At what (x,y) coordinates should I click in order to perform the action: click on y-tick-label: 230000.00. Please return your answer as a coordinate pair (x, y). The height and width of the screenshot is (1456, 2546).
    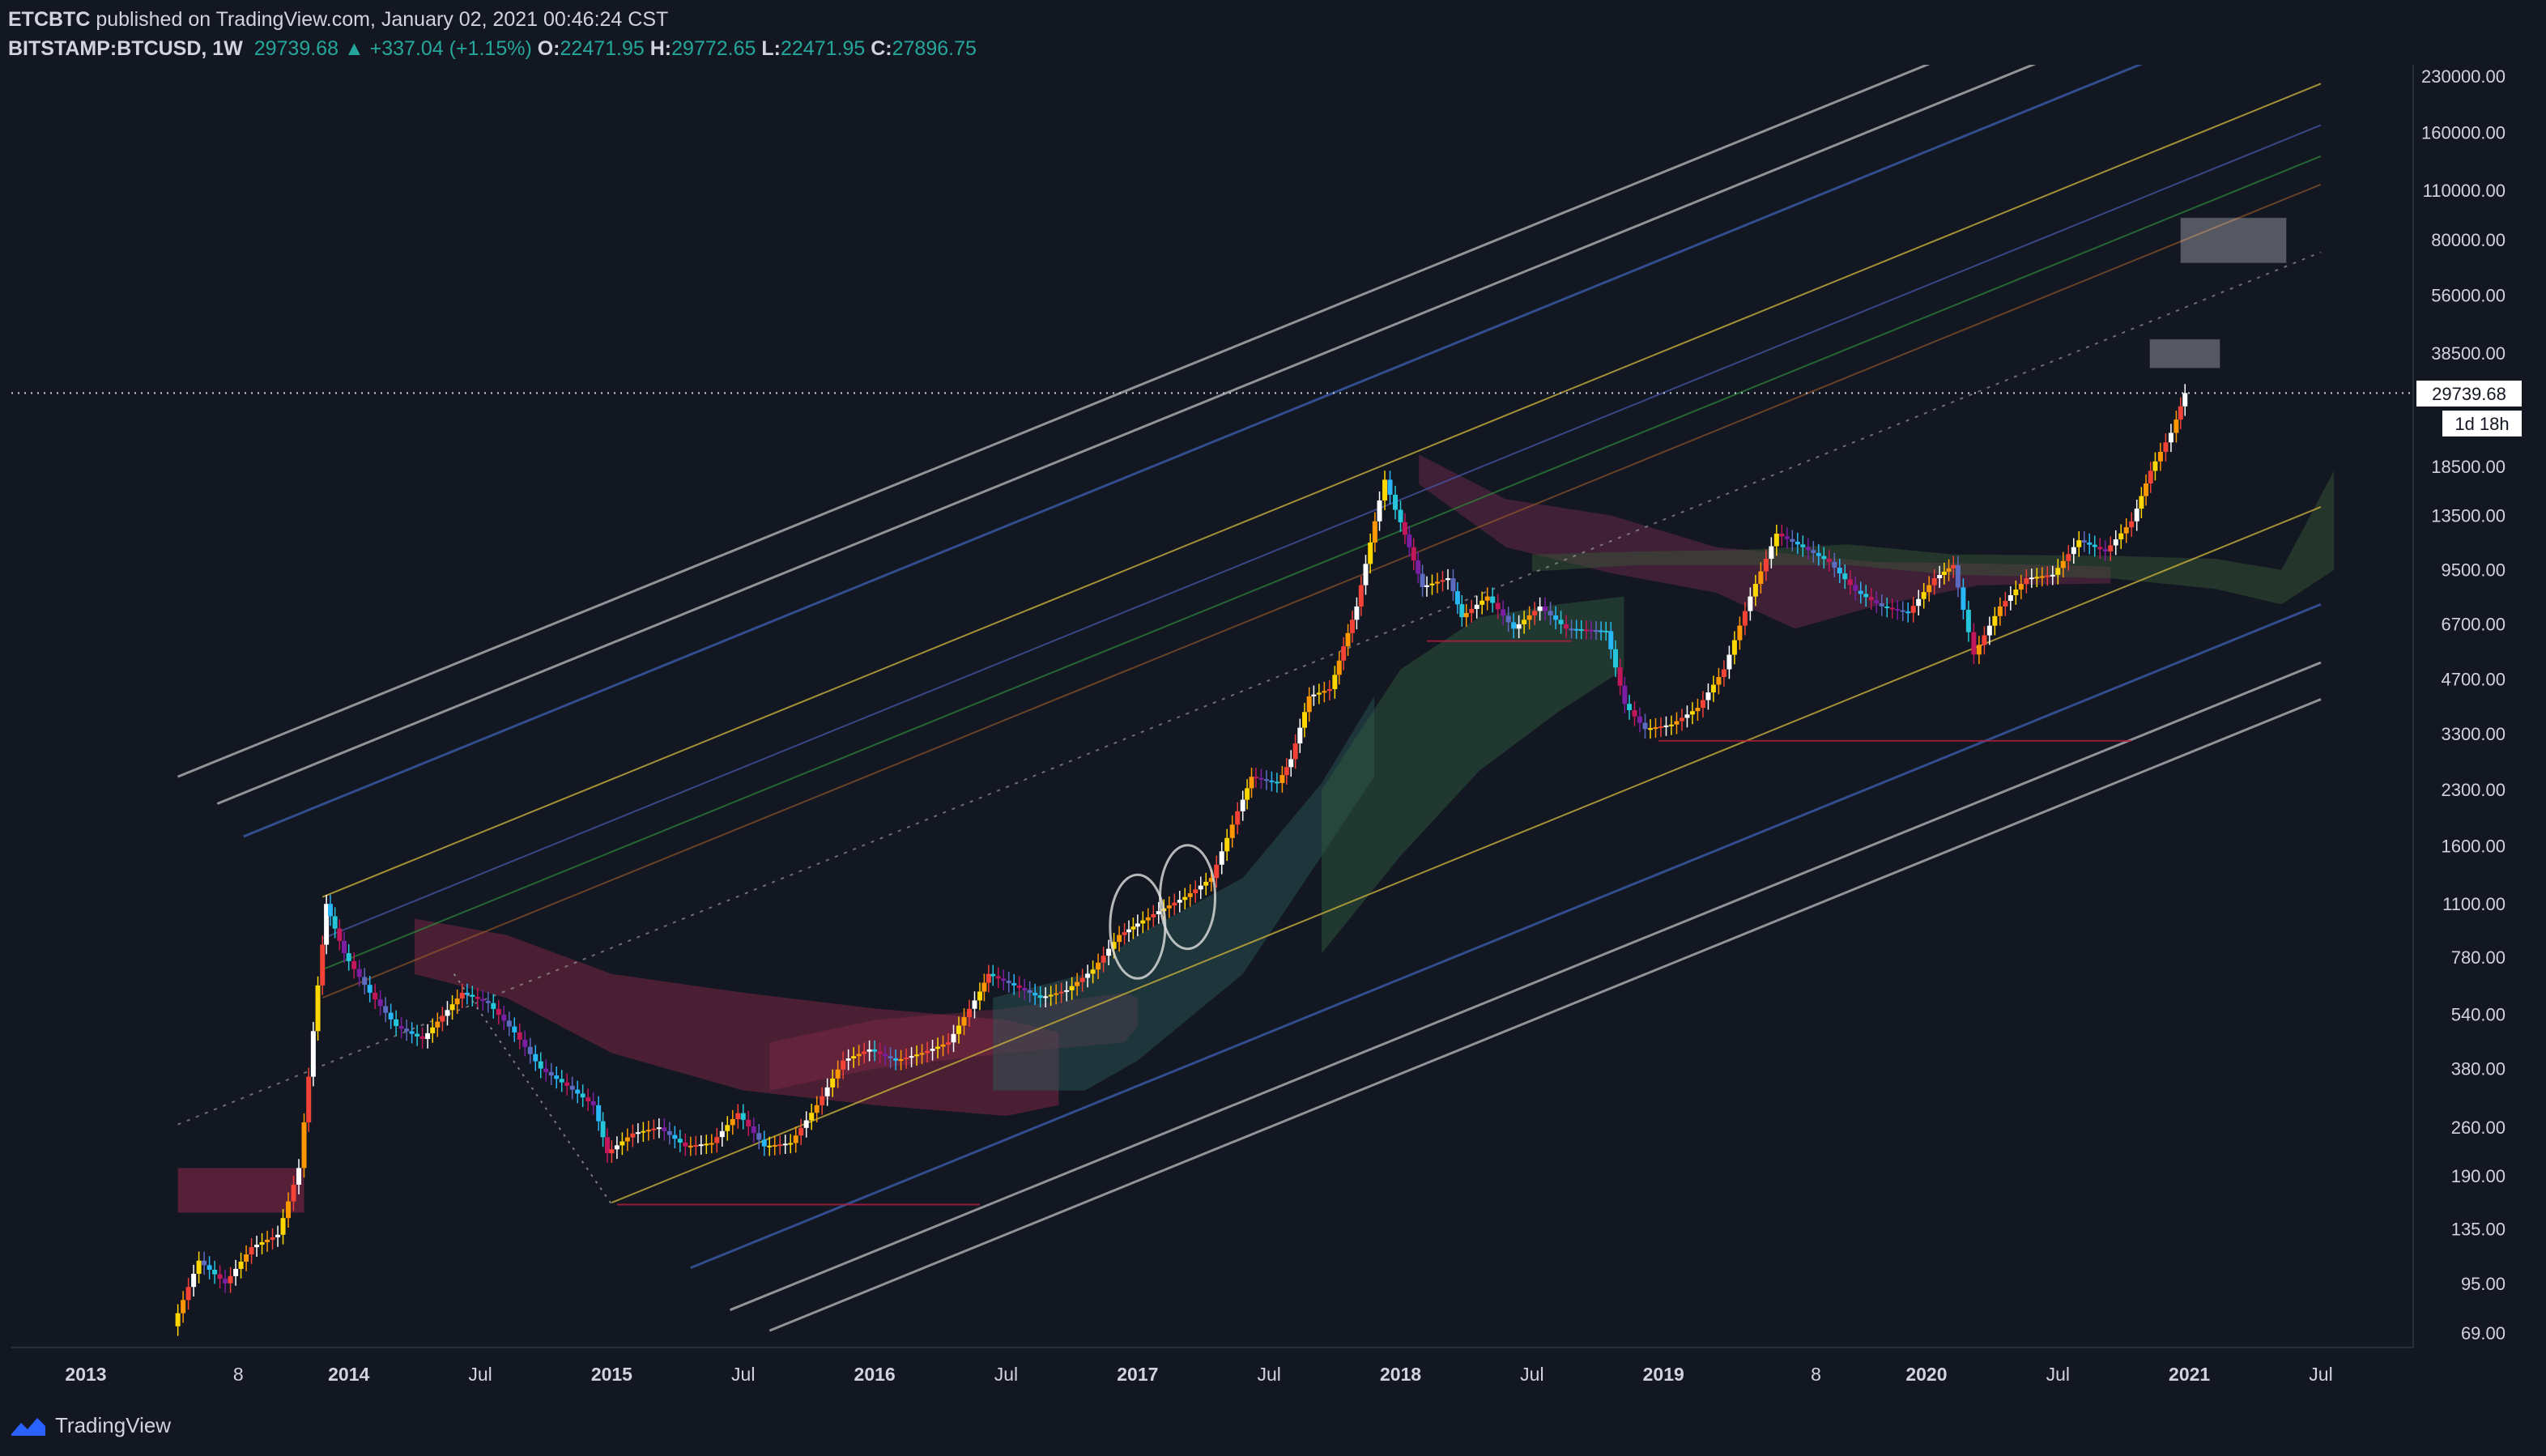
    Looking at the image, I should click on (2463, 76).